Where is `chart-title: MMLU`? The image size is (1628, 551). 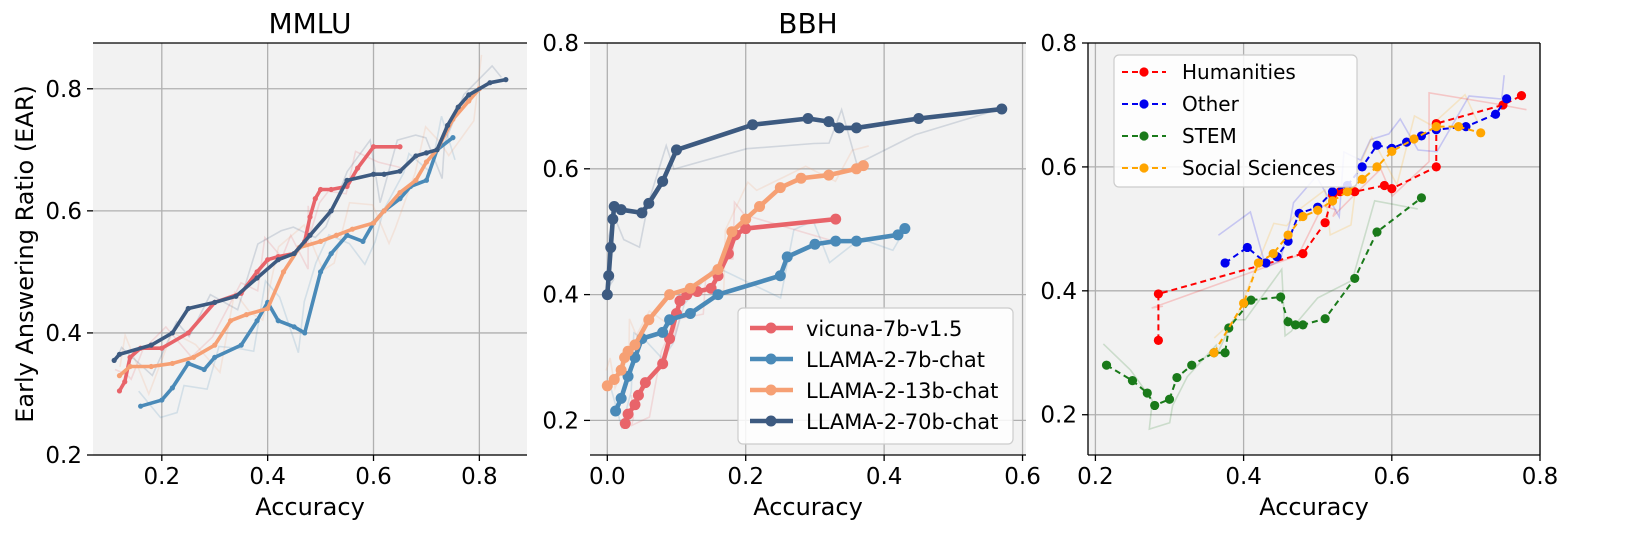
chart-title: MMLU is located at coordinates (309, 23).